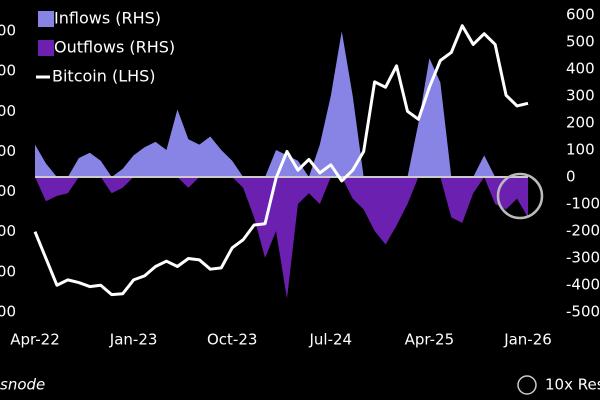 This screenshot has width=600, height=400. What do you see at coordinates (580, 96) in the screenshot?
I see `y2-tick-label: 300` at bounding box center [580, 96].